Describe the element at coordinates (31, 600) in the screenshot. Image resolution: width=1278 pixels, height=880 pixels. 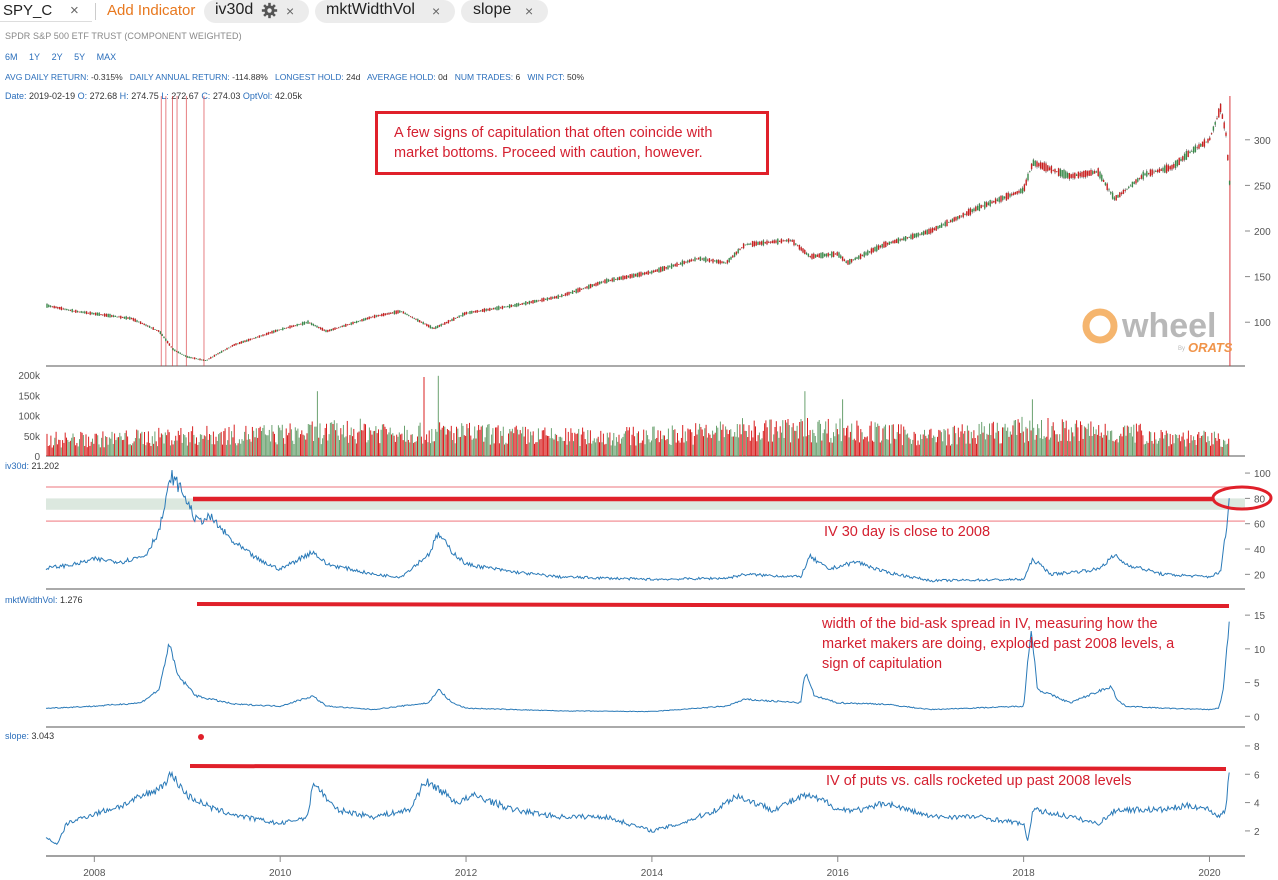
I see `mktwidthvol-label: mktWidthVol:` at that location.